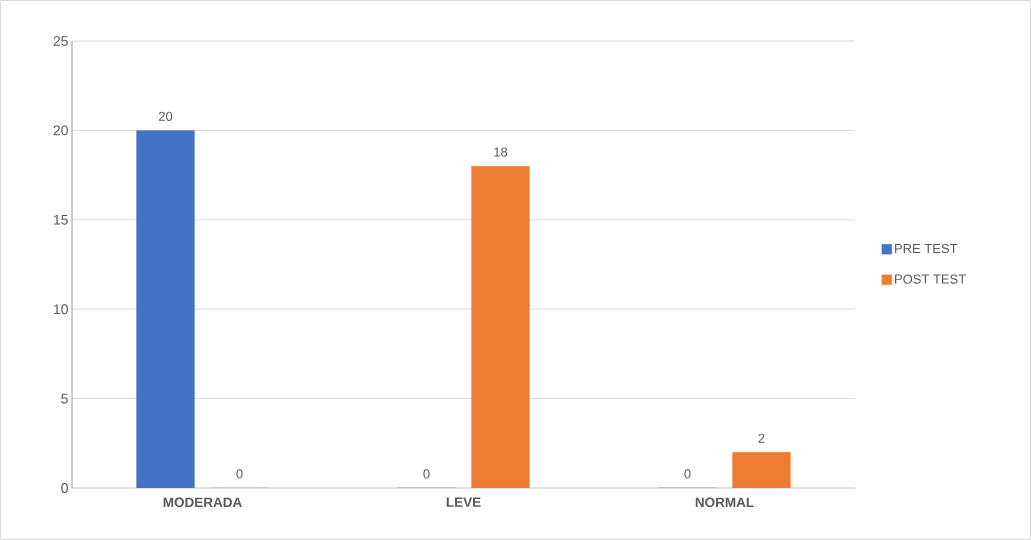  I want to click on y-tick-label: 10, so click(60, 309).